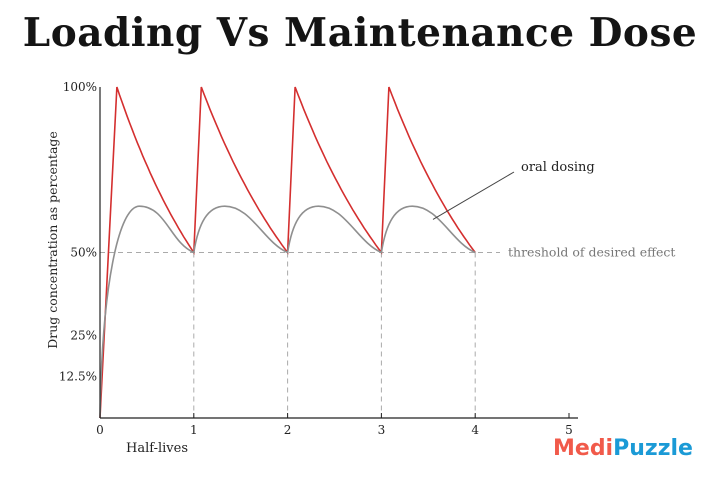 The image size is (720, 480). What do you see at coordinates (157, 448) in the screenshot?
I see `x-axis-title: Half-lives` at bounding box center [157, 448].